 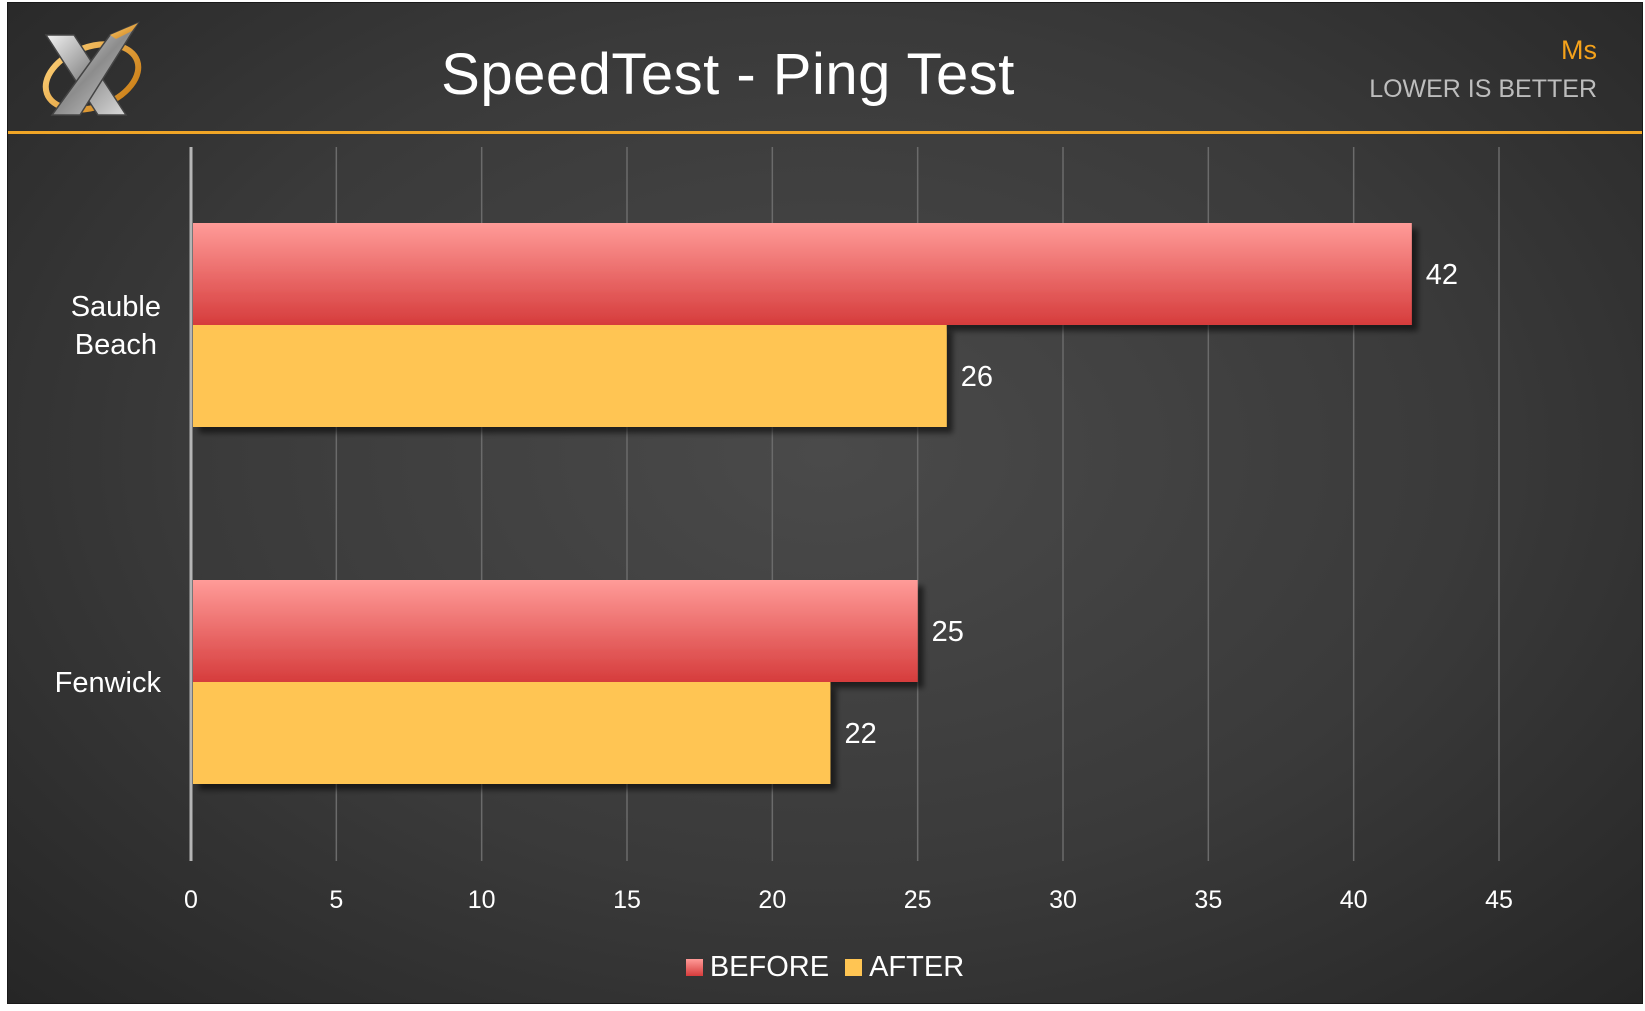 I want to click on legend-label: AFTER, so click(x=917, y=967).